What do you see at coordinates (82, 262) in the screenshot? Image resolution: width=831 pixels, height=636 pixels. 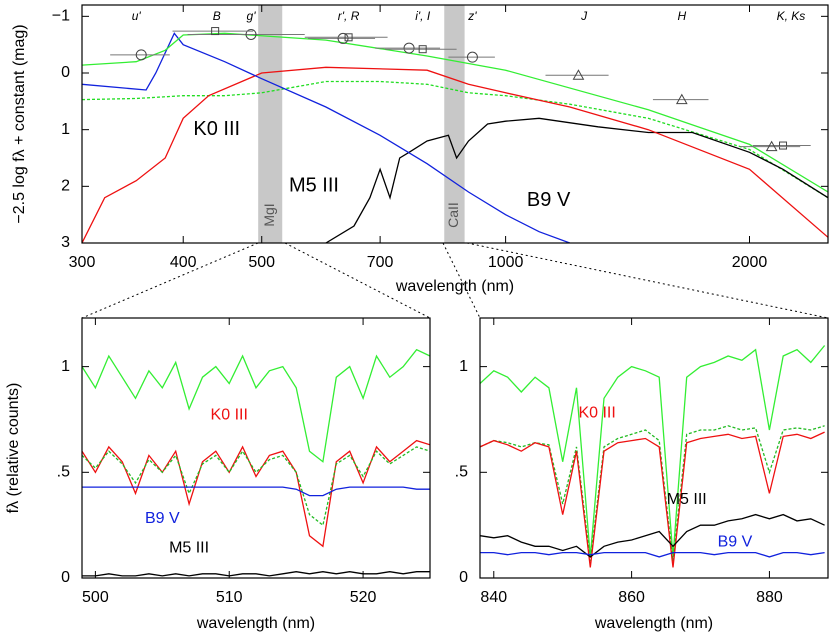 I see `x-tick-label: 300` at bounding box center [82, 262].